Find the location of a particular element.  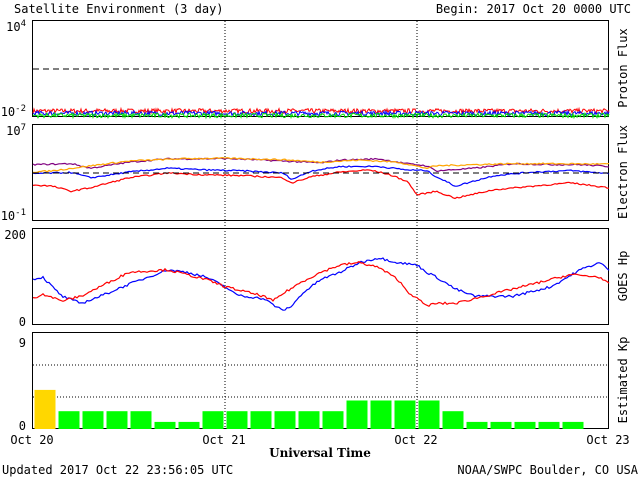

chart-title: Satellite Environment (3 day) is located at coordinates (119, 9).